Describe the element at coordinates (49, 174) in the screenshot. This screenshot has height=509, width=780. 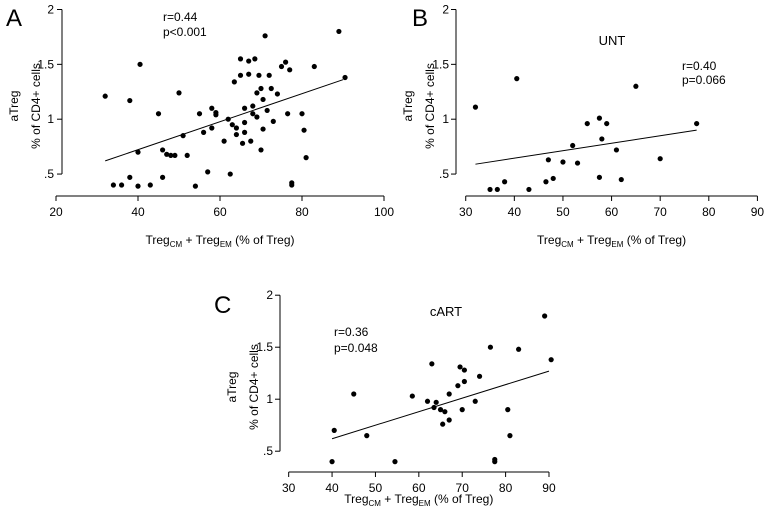
I see `y-tick-label: .5` at that location.